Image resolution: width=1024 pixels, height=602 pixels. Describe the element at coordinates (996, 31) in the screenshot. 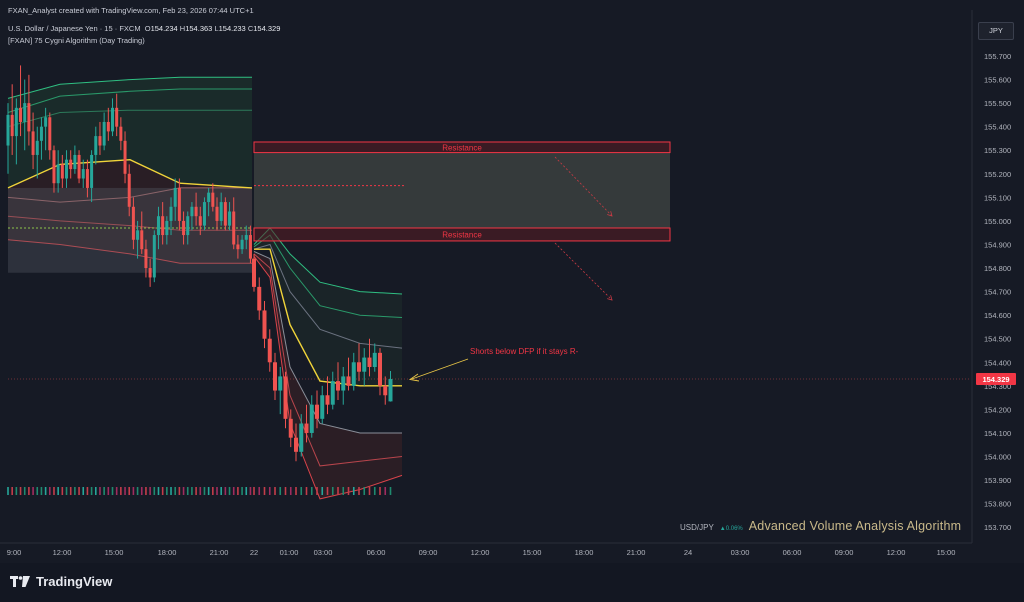

I see `currency-button: JPY` at that location.